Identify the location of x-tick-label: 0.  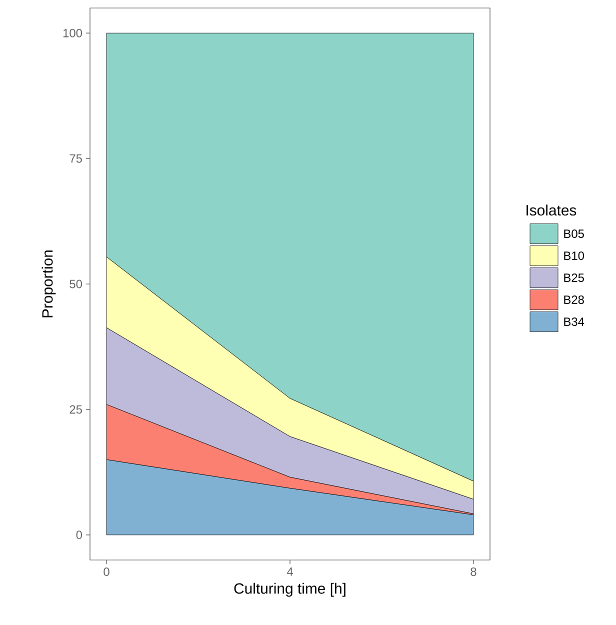
(107, 572).